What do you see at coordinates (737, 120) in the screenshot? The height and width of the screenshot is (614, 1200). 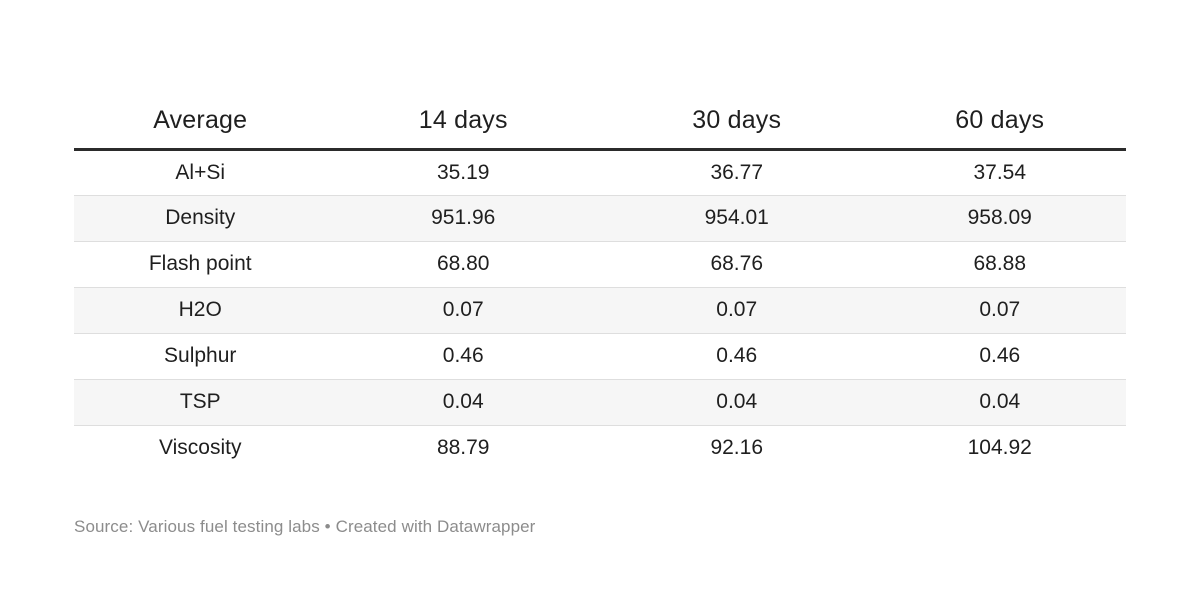 I see `column-header-30-days: 30 days` at bounding box center [737, 120].